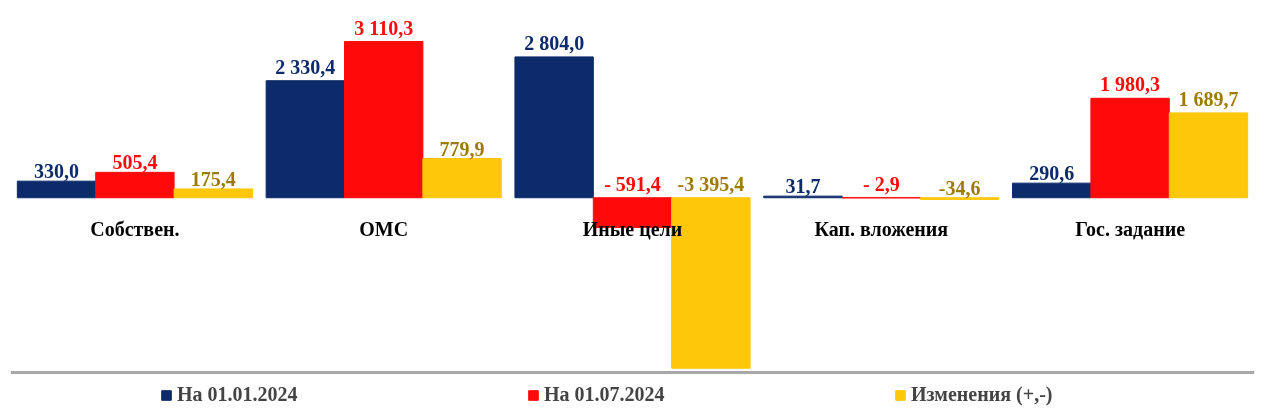 This screenshot has height=414, width=1268. I want to click on x-tick-label: Гос. задание, so click(1130, 228).